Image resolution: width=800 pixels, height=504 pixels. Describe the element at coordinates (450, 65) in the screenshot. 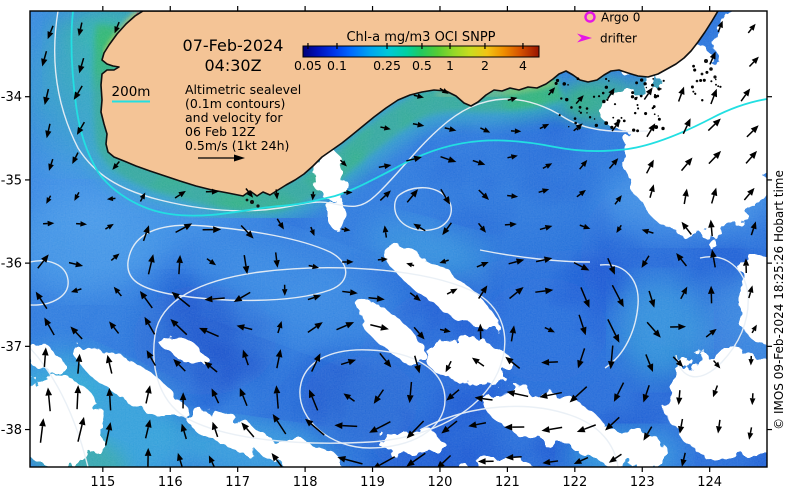

I see `colorbar-tick-label: 1` at that location.